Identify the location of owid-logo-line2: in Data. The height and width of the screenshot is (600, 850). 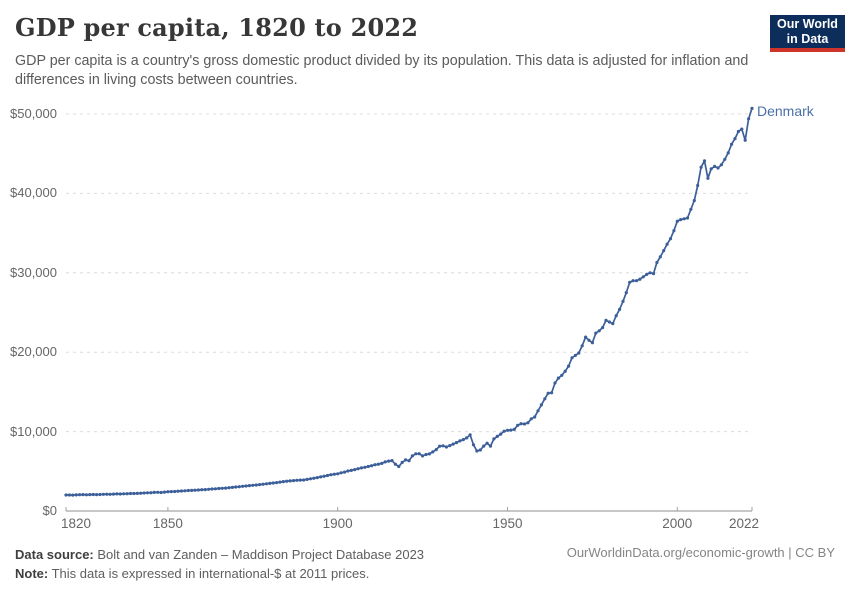
(807, 38).